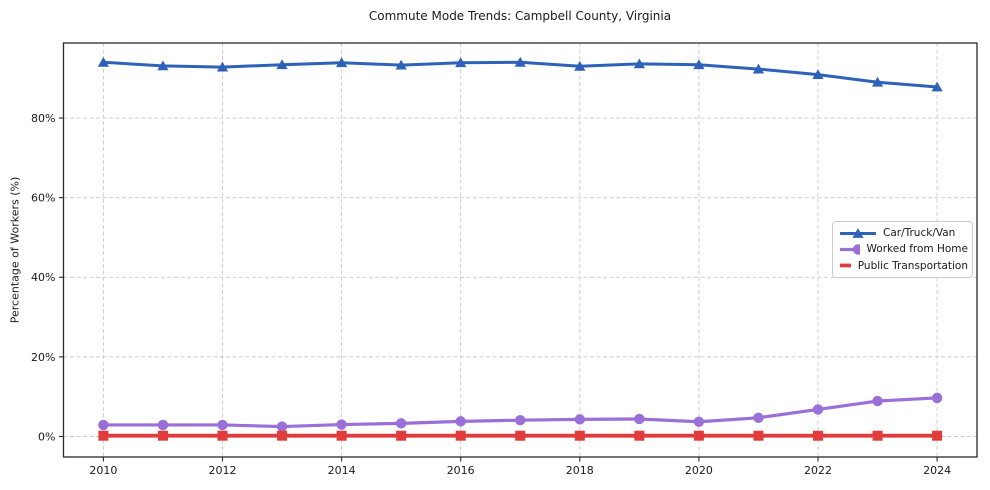 The image size is (990, 490). What do you see at coordinates (46, 436) in the screenshot?
I see `y-tick-label: 0%` at bounding box center [46, 436].